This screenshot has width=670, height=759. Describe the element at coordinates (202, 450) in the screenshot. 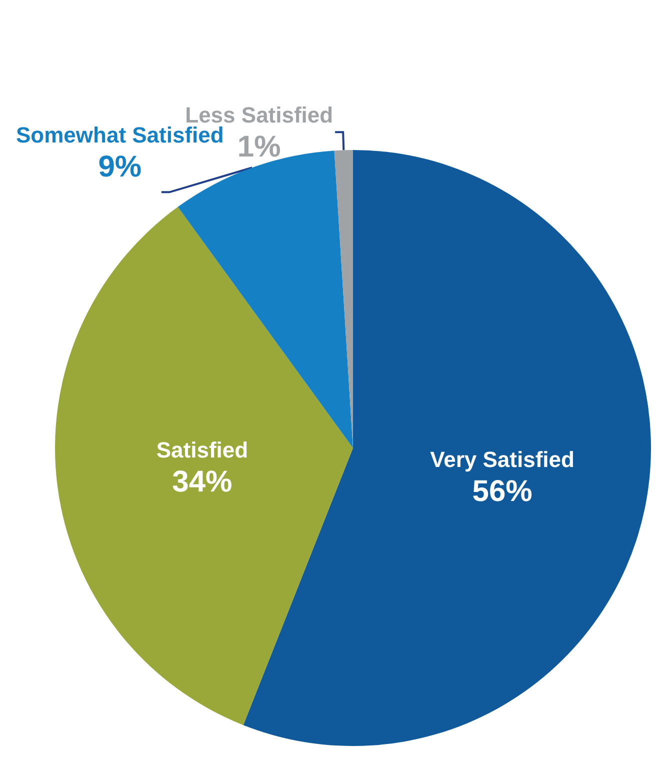

I see `slice-label: Satisfied` at that location.